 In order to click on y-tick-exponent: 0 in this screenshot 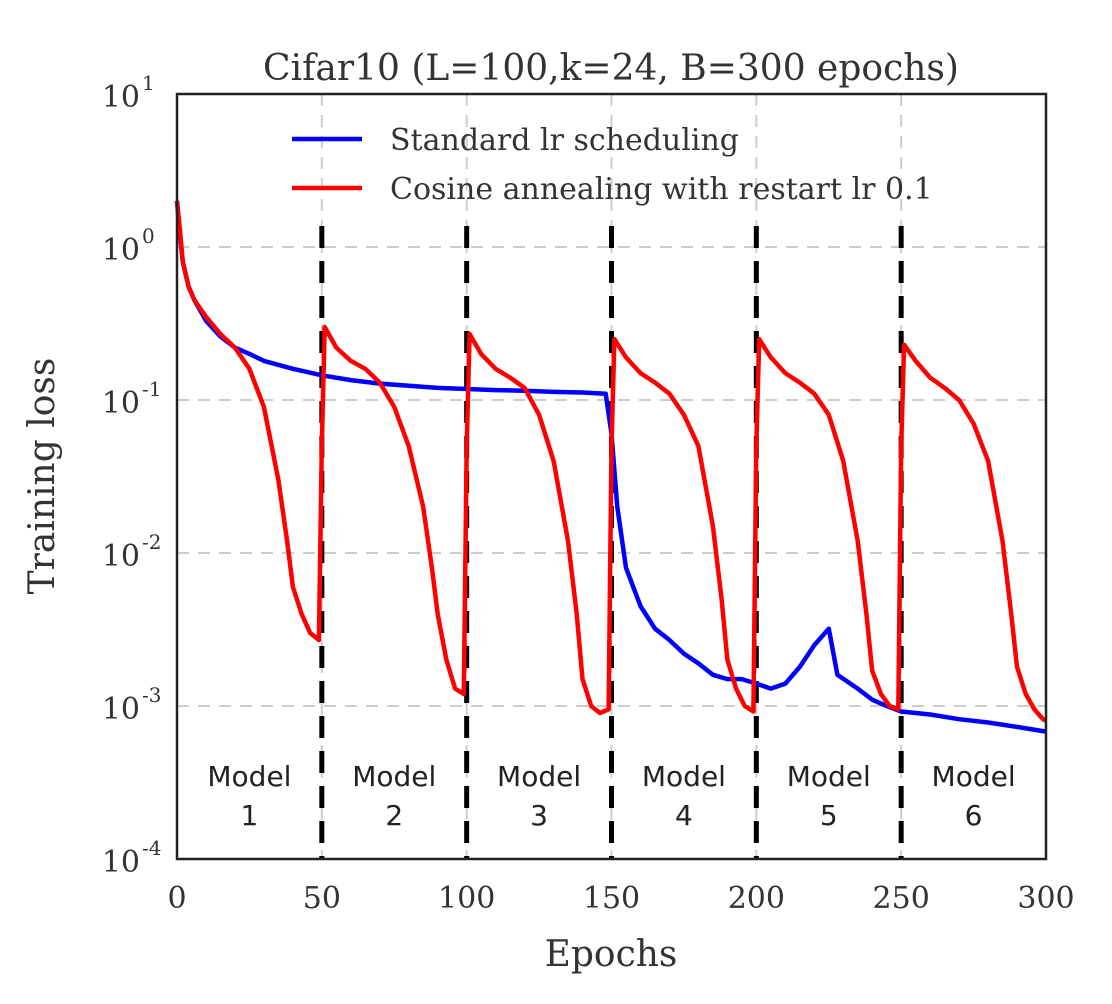, I will do `click(148, 236)`.